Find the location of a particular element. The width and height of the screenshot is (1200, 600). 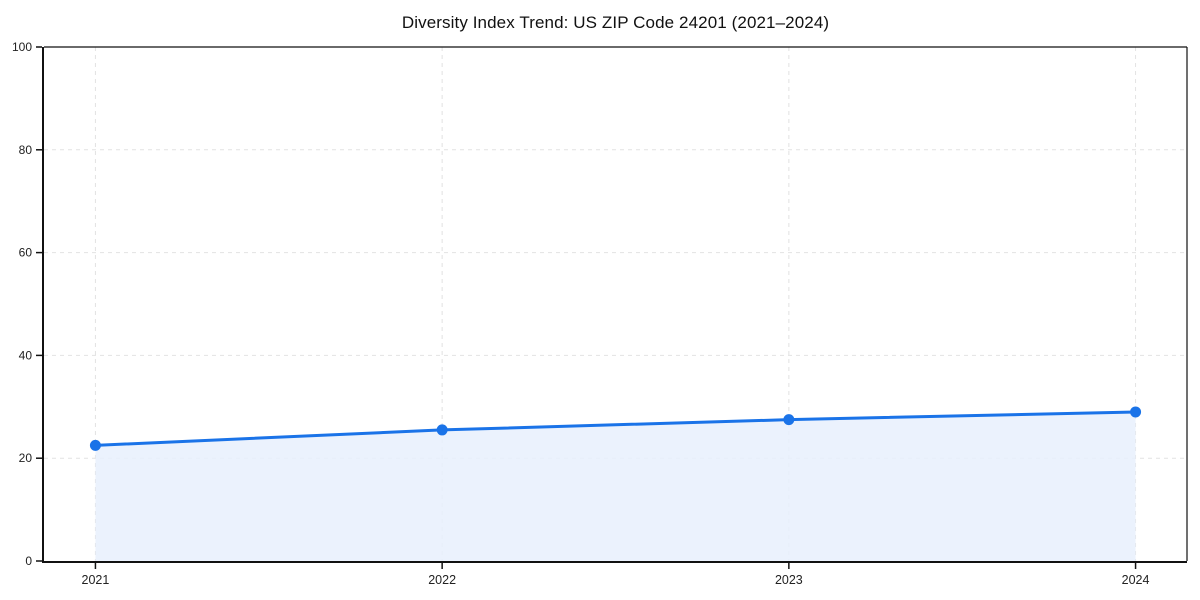

x-tick-label: 2021 is located at coordinates (96, 580).